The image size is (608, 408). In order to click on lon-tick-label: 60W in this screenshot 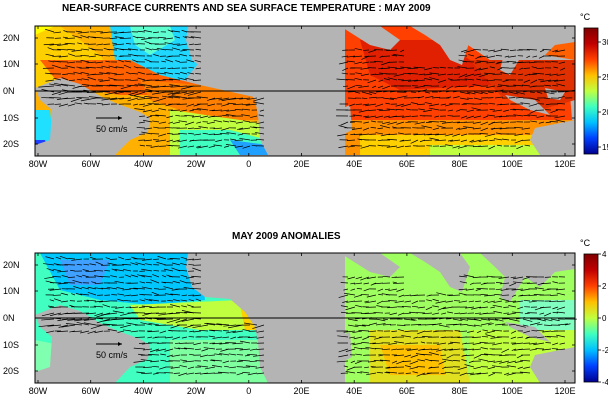, I will do `click(90, 391)`.